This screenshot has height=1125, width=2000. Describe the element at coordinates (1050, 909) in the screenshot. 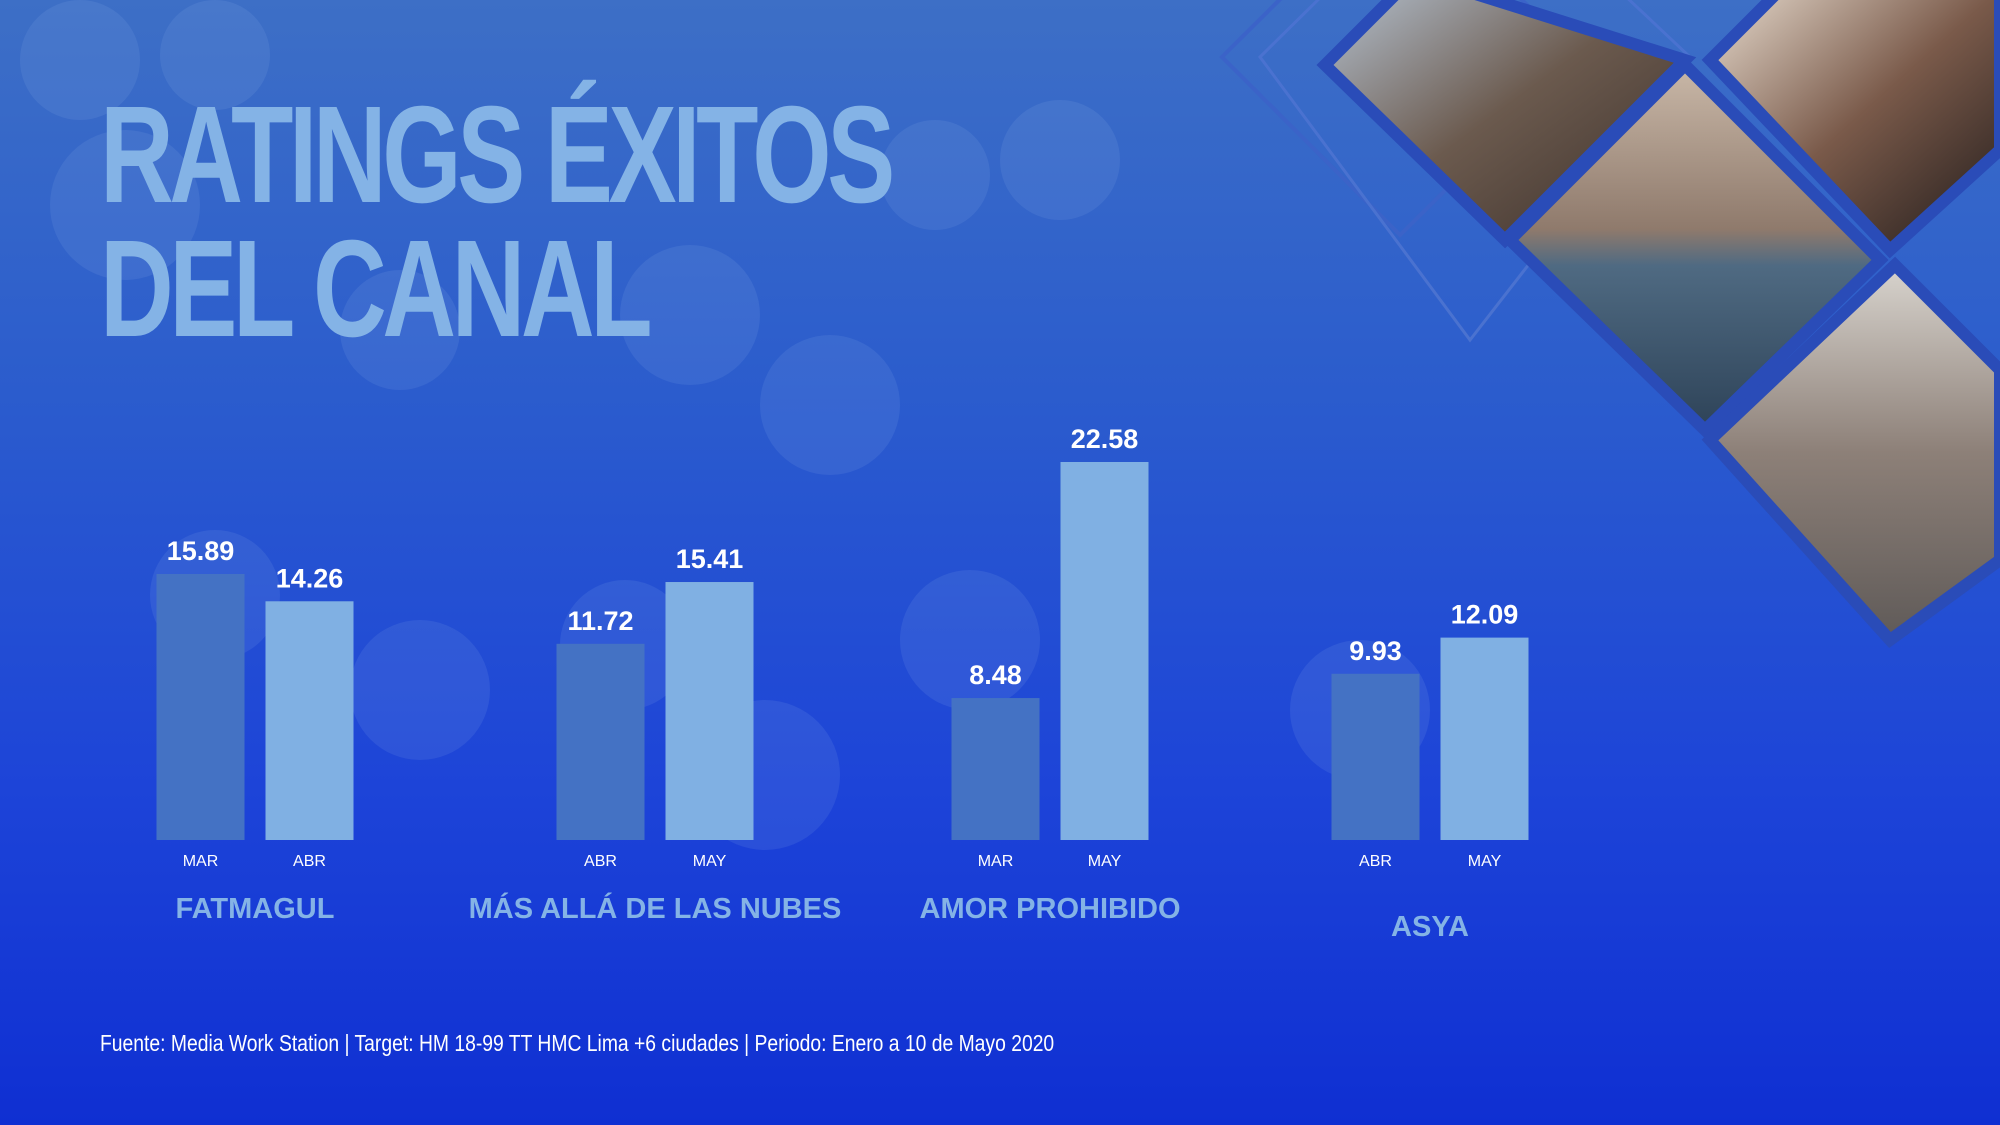

I see `group-label-3: AMOR PROHIBIDO` at that location.